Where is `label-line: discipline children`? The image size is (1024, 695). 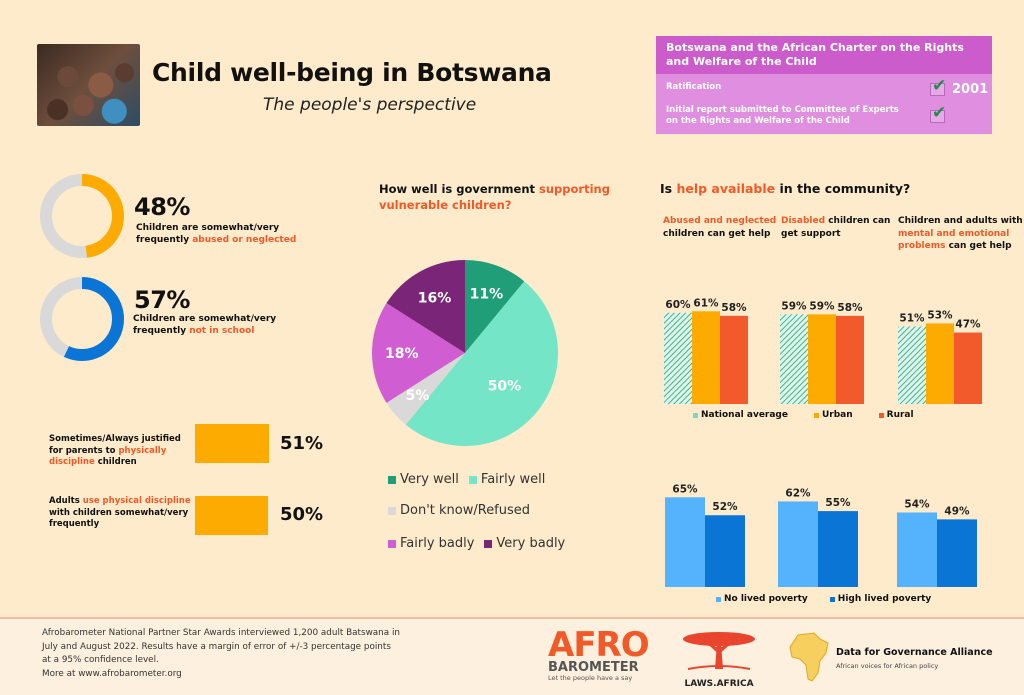
label-line: discipline children is located at coordinates (115, 463).